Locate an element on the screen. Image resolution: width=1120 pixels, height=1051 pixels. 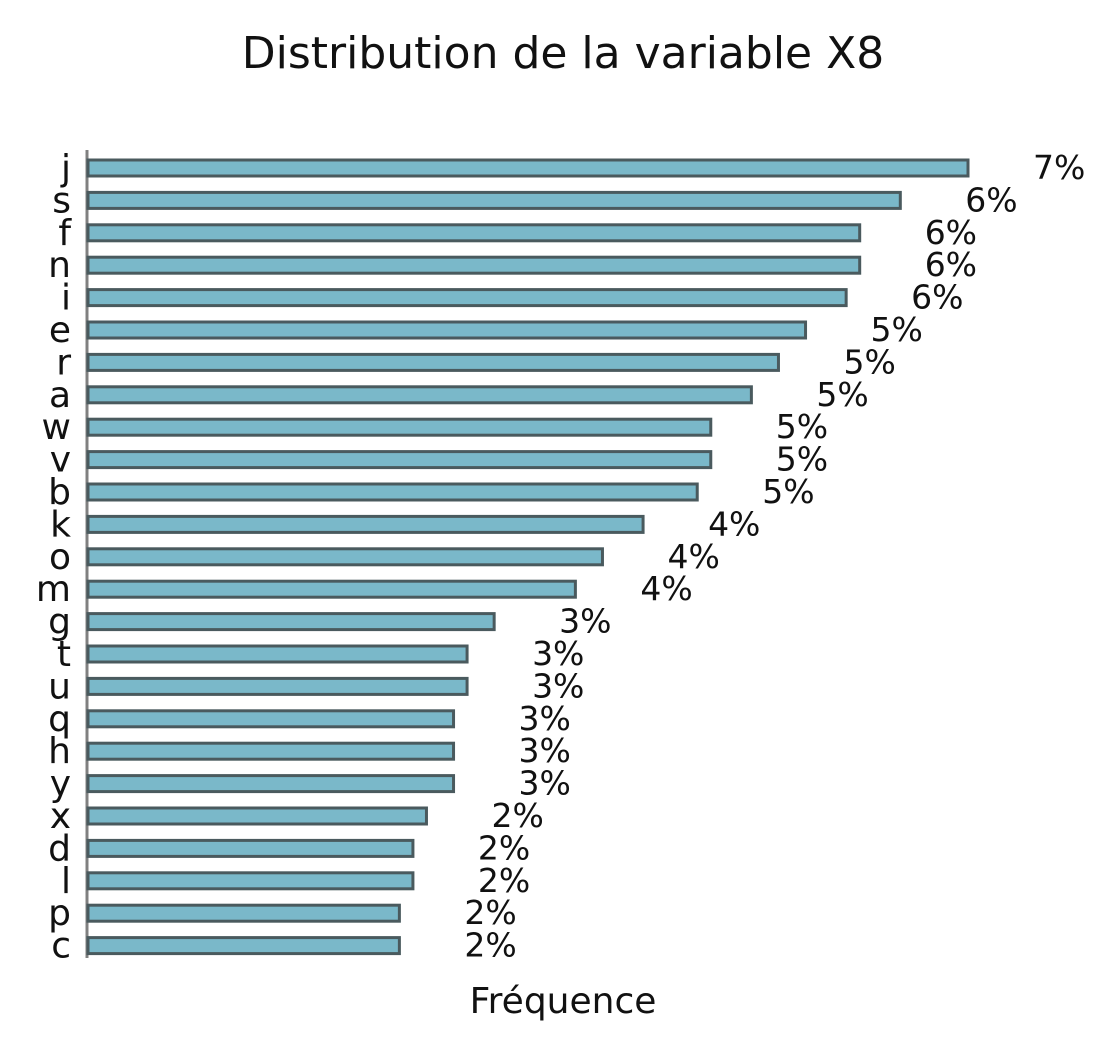
data-label-w: 5% is located at coordinates (802, 426).